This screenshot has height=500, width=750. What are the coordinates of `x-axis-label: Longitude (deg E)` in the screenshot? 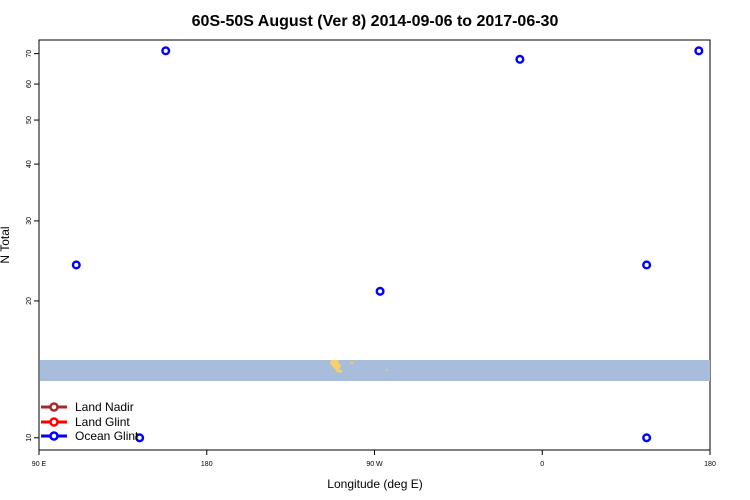 It's located at (374, 484).